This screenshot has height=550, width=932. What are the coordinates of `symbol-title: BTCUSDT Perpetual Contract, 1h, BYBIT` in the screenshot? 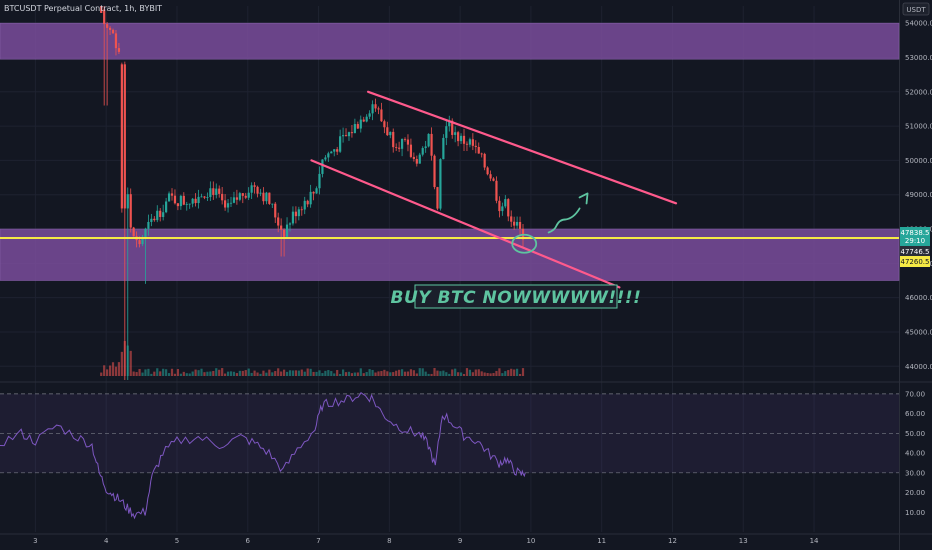 It's located at (83, 8).